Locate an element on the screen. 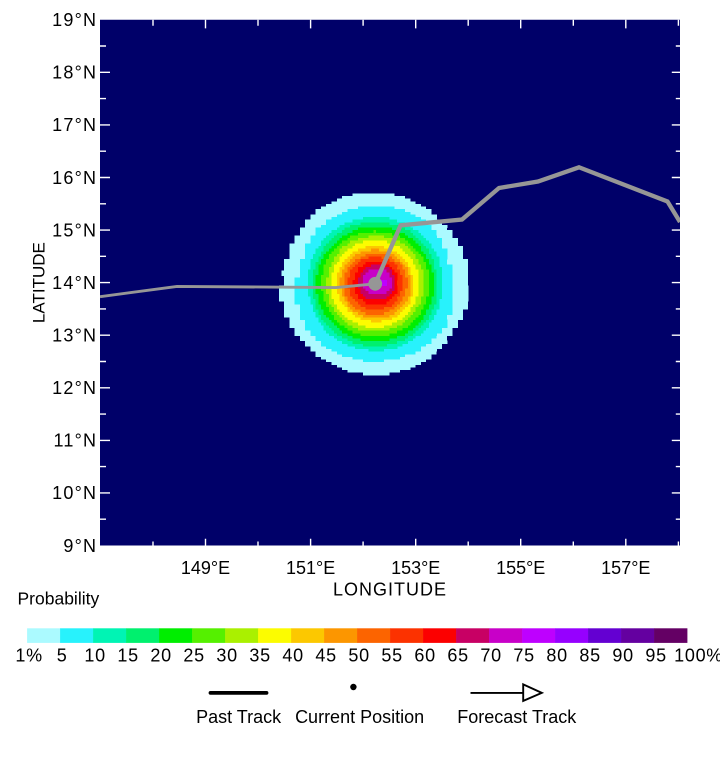 The height and width of the screenshot is (762, 720). svg-text: 60 is located at coordinates (424, 656).